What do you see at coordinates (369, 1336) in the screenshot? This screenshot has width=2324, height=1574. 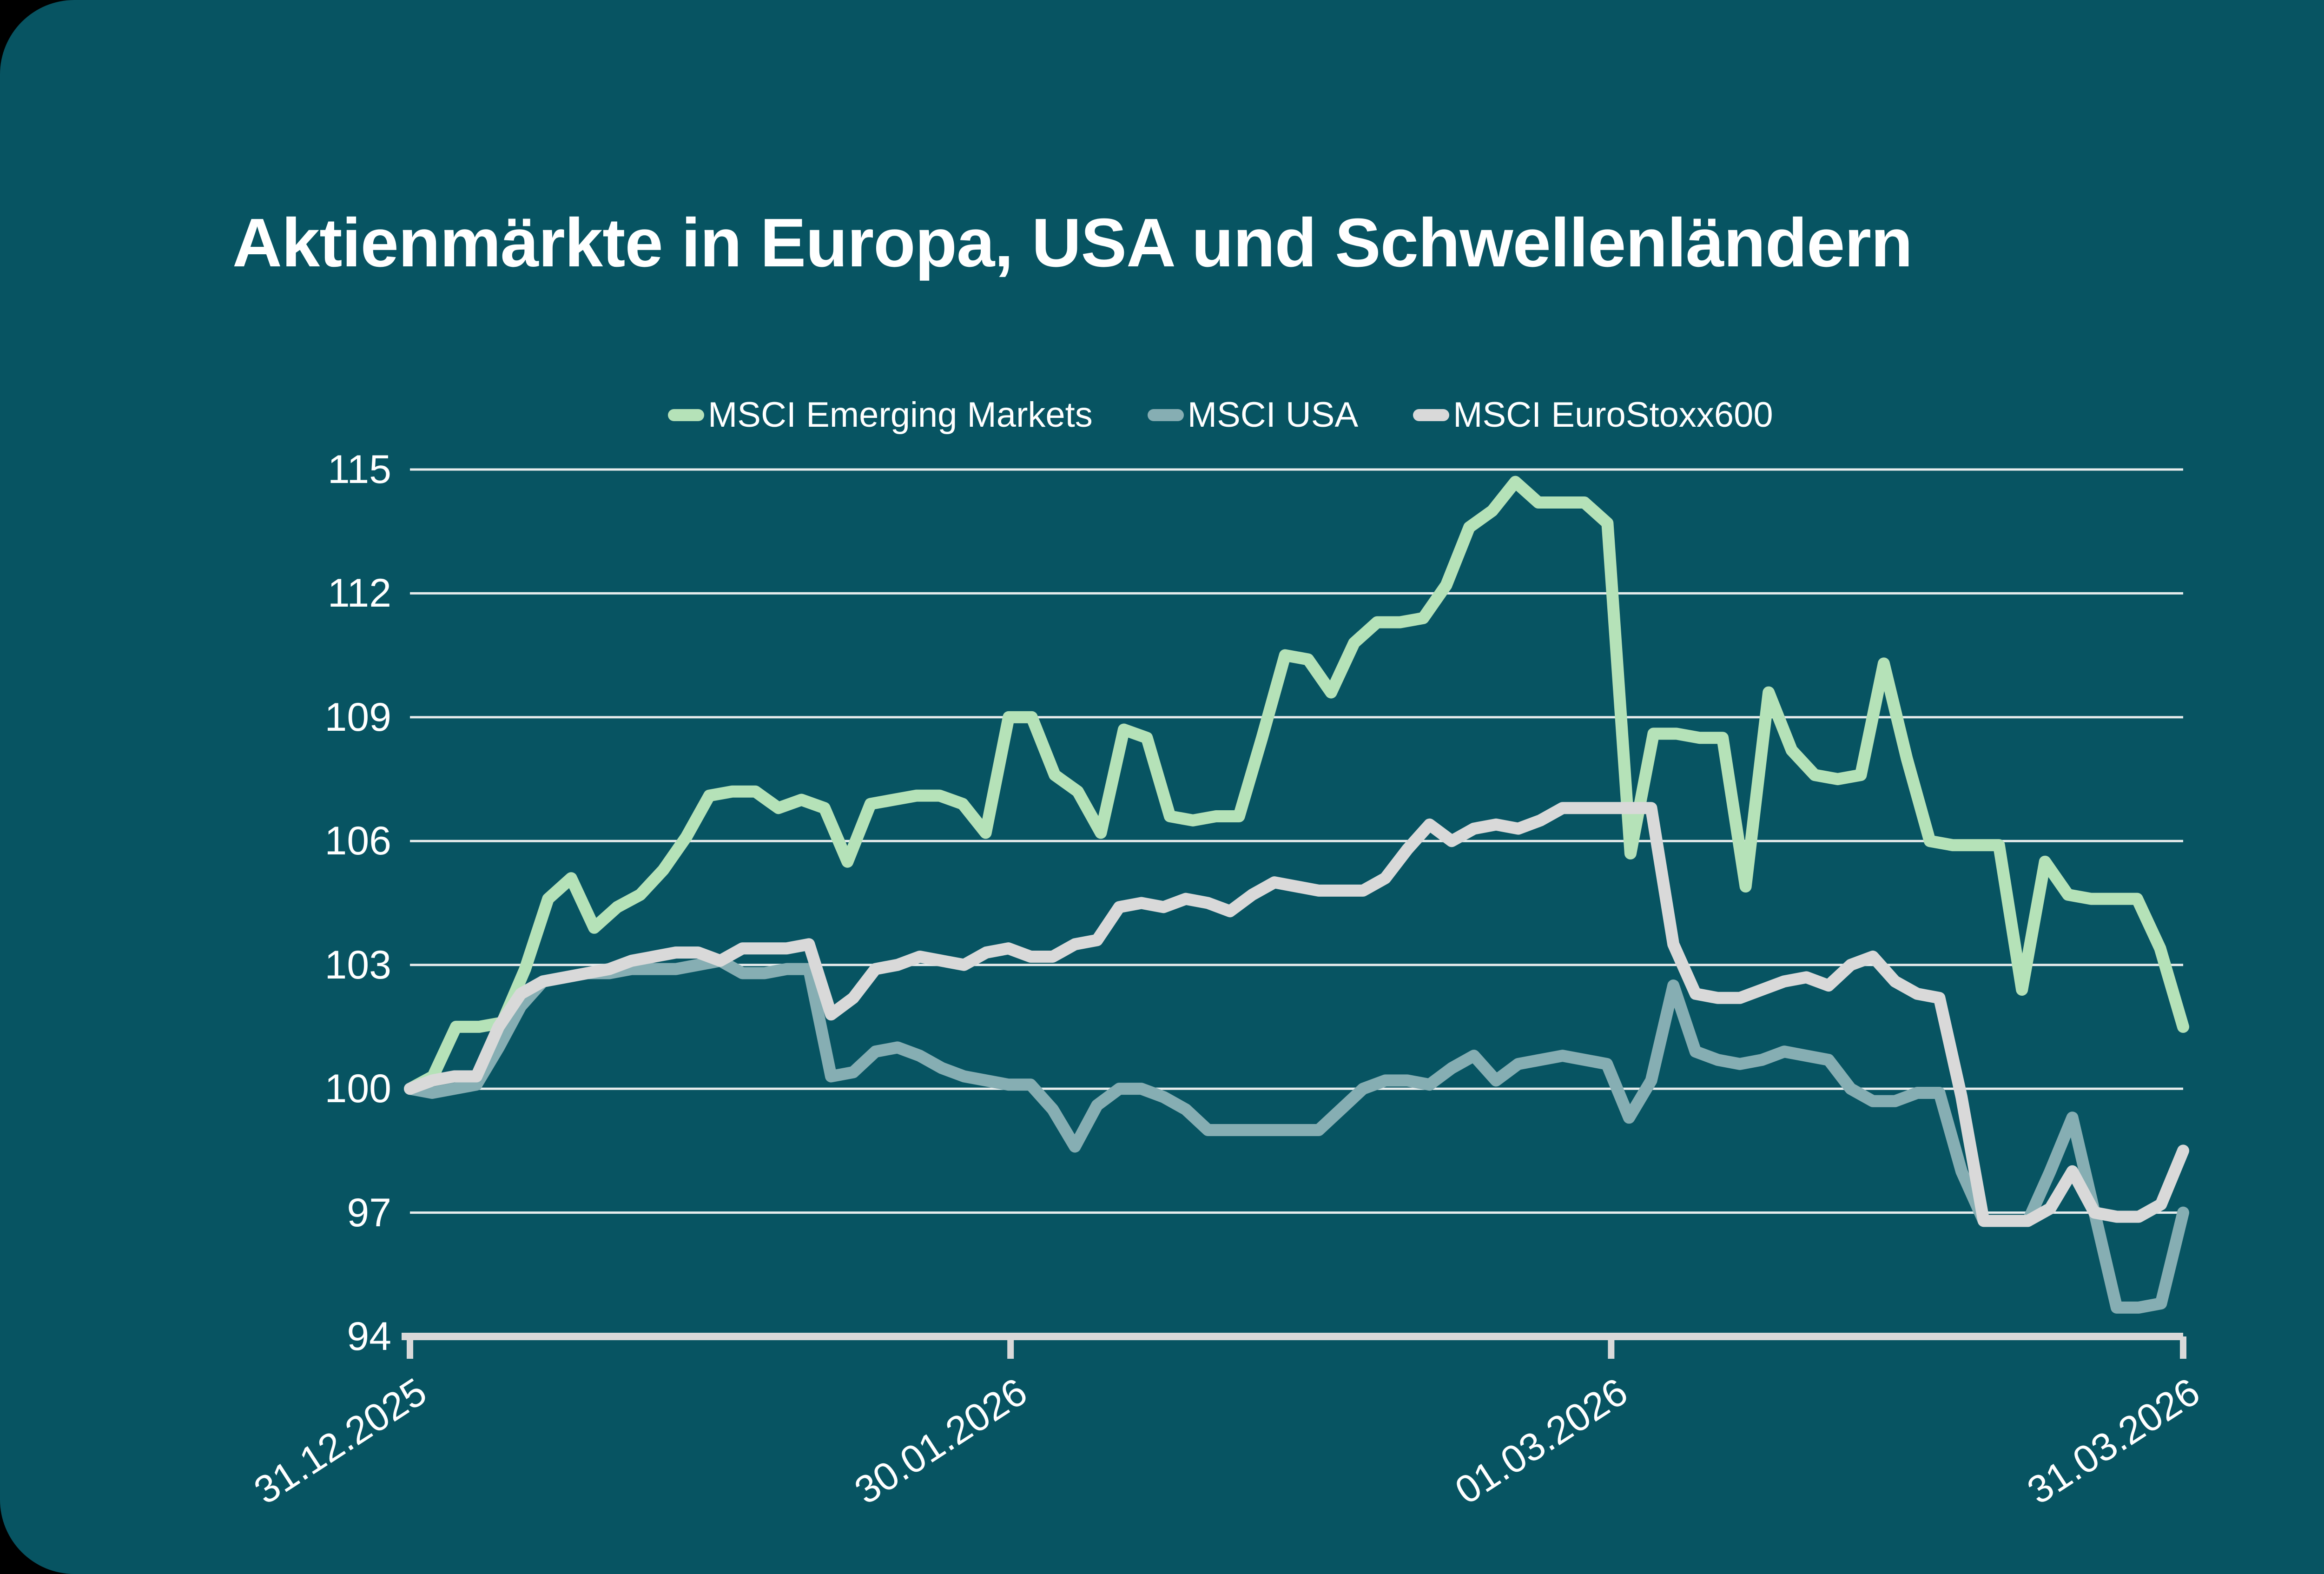 I see `y-axis-tick-label: 94` at bounding box center [369, 1336].